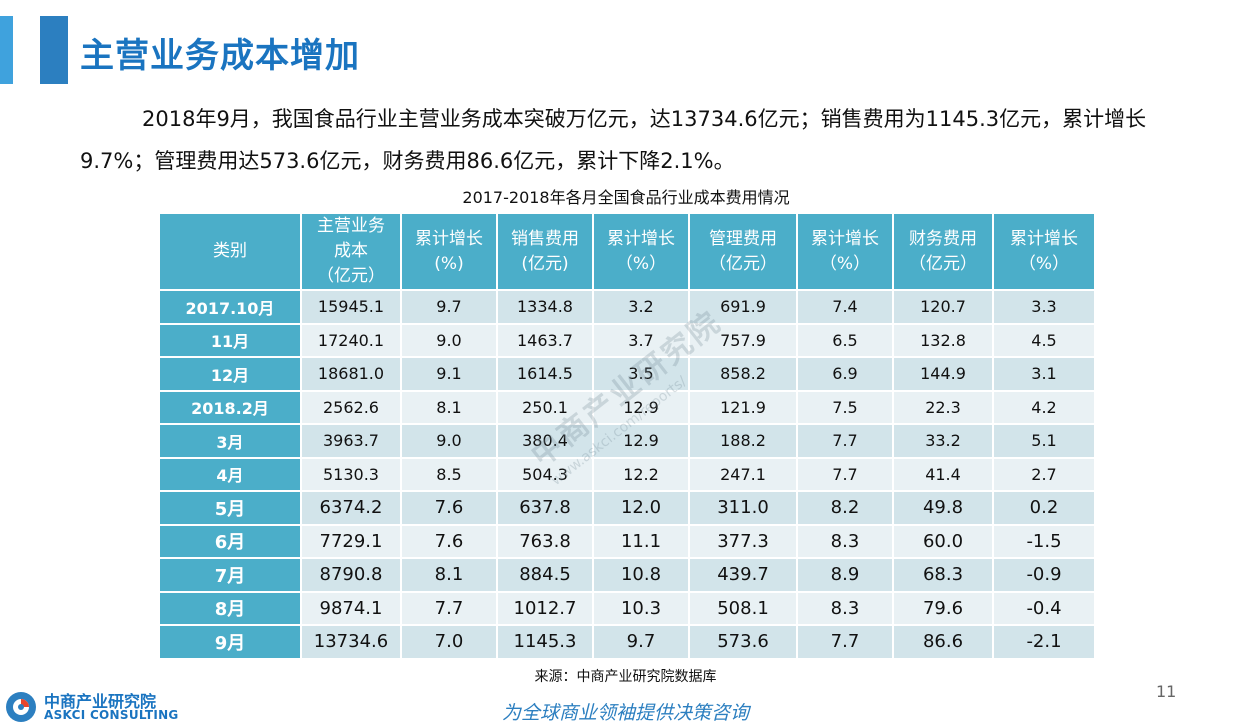  Describe the element at coordinates (230, 575) in the screenshot. I see `row-category-cell: 7月` at that location.